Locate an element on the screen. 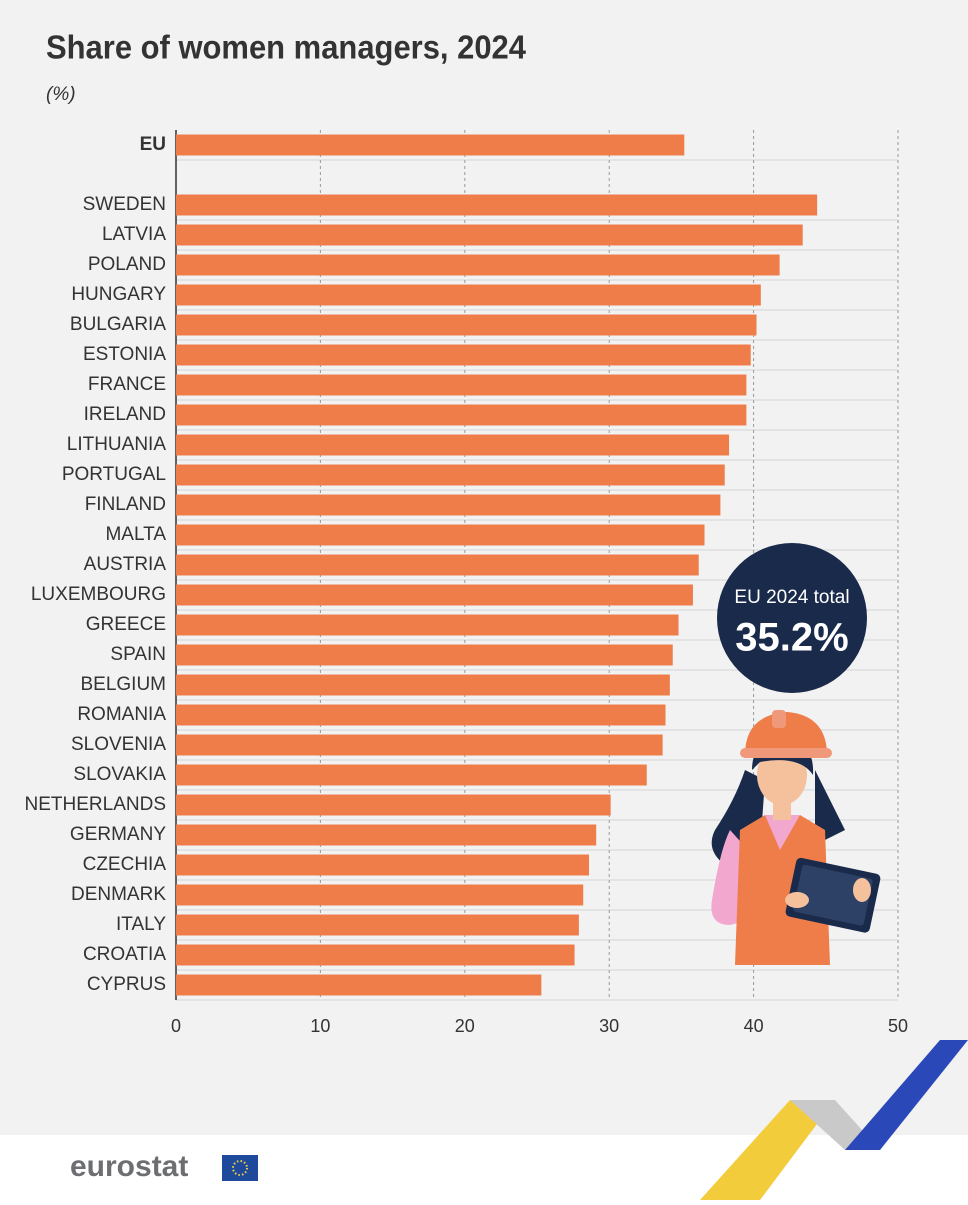 This screenshot has height=1205, width=968. y-tick-label: NETHERLANDS is located at coordinates (95, 804).